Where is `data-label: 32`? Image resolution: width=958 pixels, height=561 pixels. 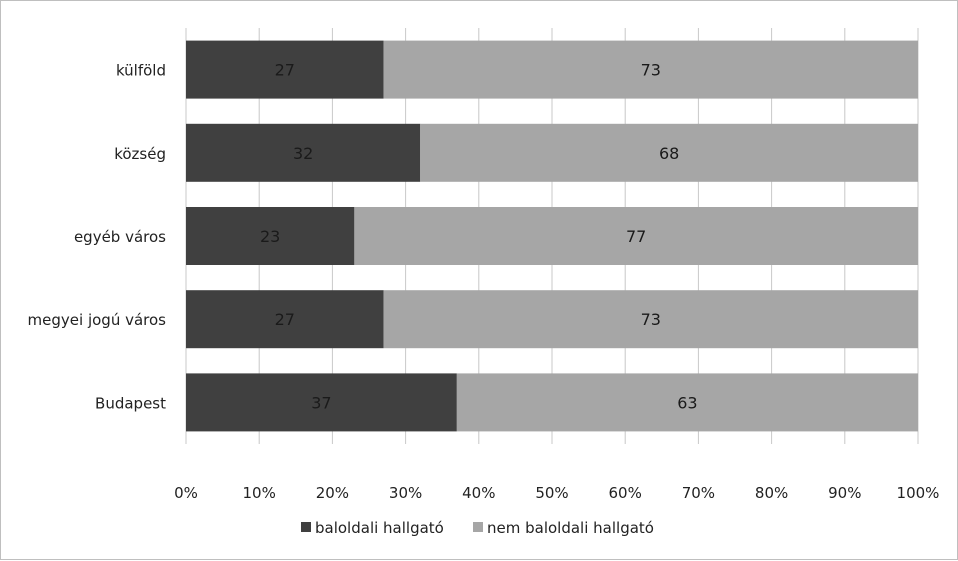 data-label: 32 is located at coordinates (303, 153).